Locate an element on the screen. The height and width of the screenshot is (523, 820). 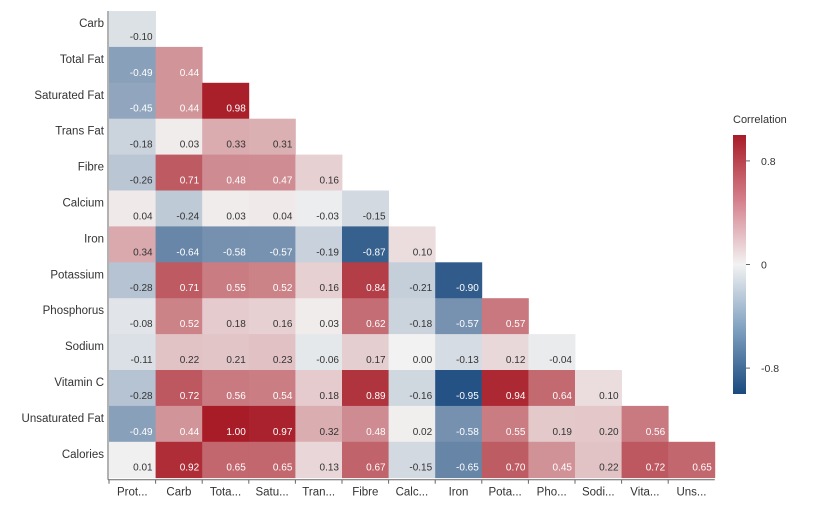
cell-value-label: 0.04 is located at coordinates (283, 216).